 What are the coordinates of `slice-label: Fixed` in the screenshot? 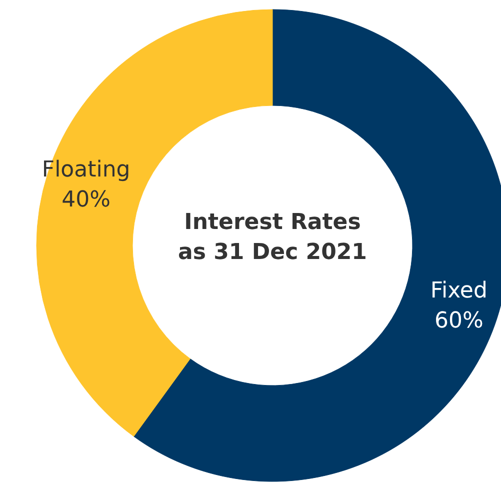 It's located at (459, 291).